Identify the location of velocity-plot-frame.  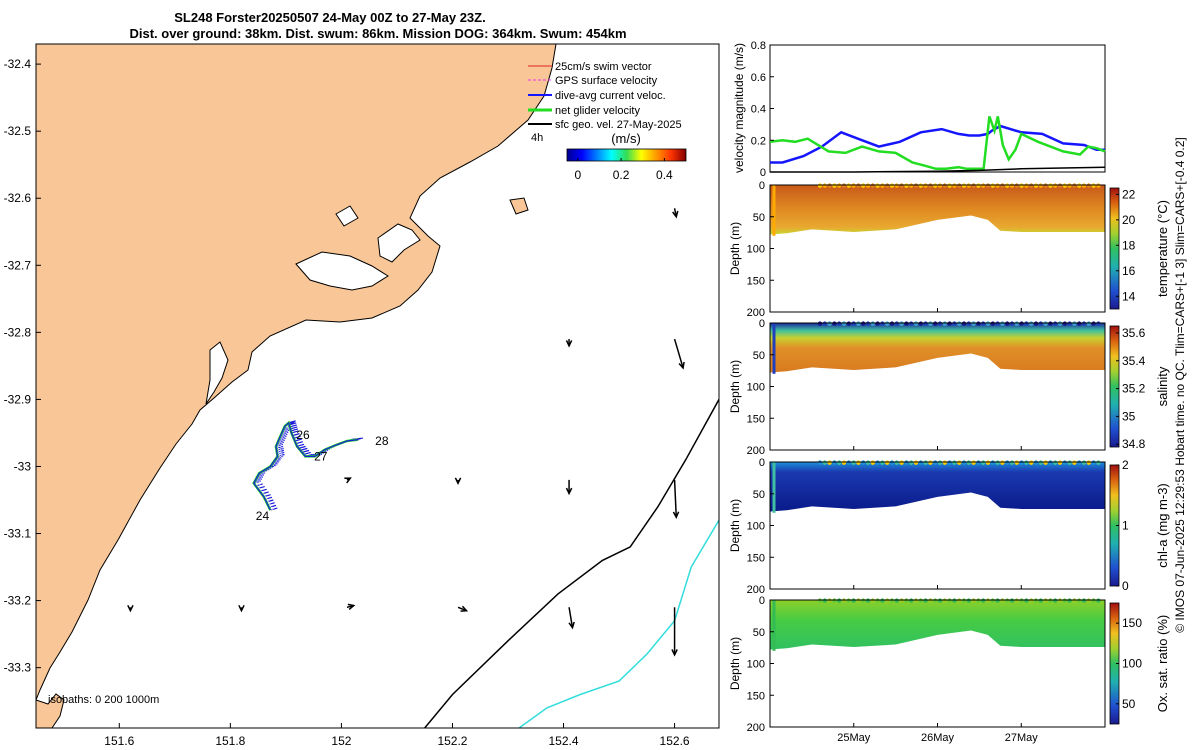
(937, 108).